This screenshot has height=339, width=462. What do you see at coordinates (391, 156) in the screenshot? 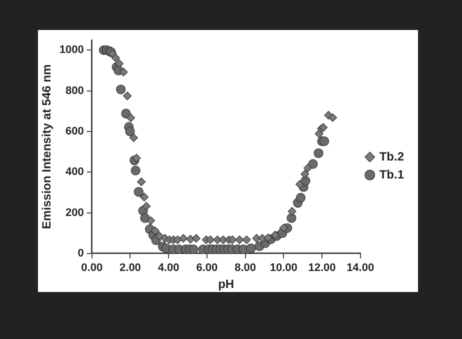
I see `legend-label: Tb.2` at bounding box center [391, 156].